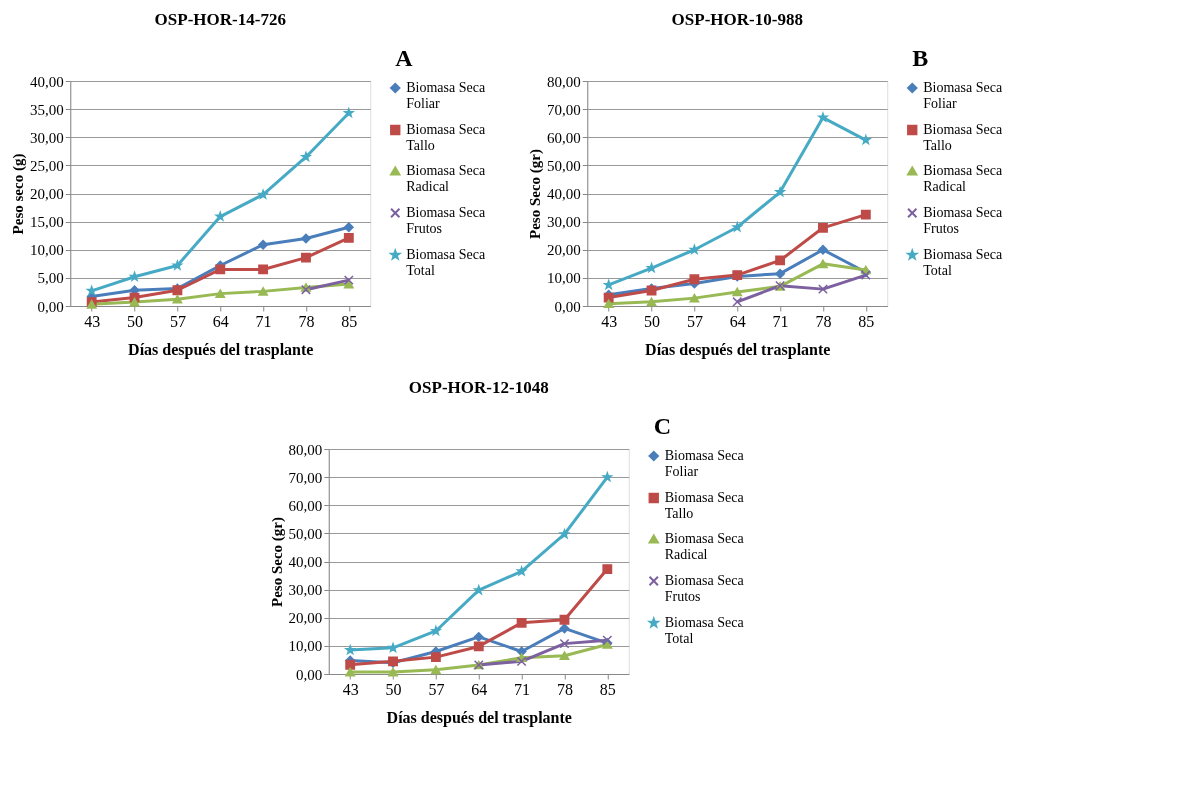  Describe the element at coordinates (47, 222) in the screenshot. I see `y-tick-label: 15,00` at that location.